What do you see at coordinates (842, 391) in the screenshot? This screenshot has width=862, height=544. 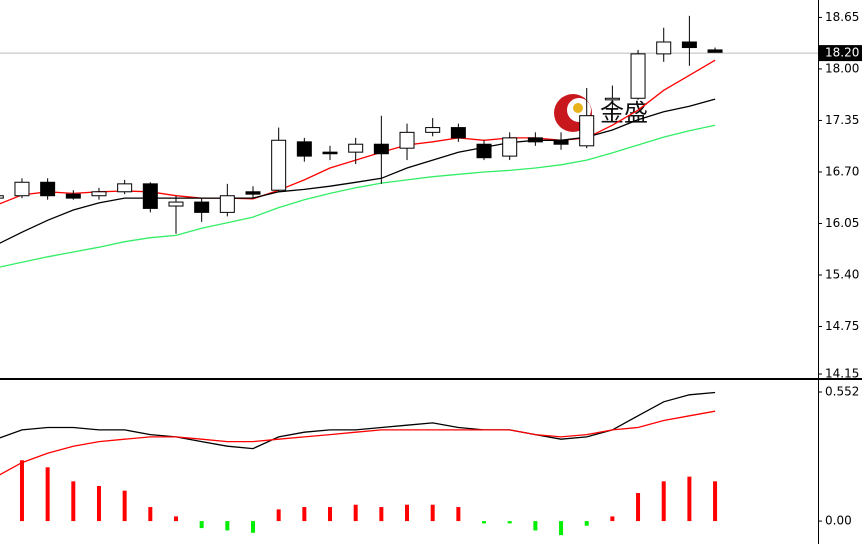 I see `y-tick-label: 0.552` at bounding box center [842, 391].